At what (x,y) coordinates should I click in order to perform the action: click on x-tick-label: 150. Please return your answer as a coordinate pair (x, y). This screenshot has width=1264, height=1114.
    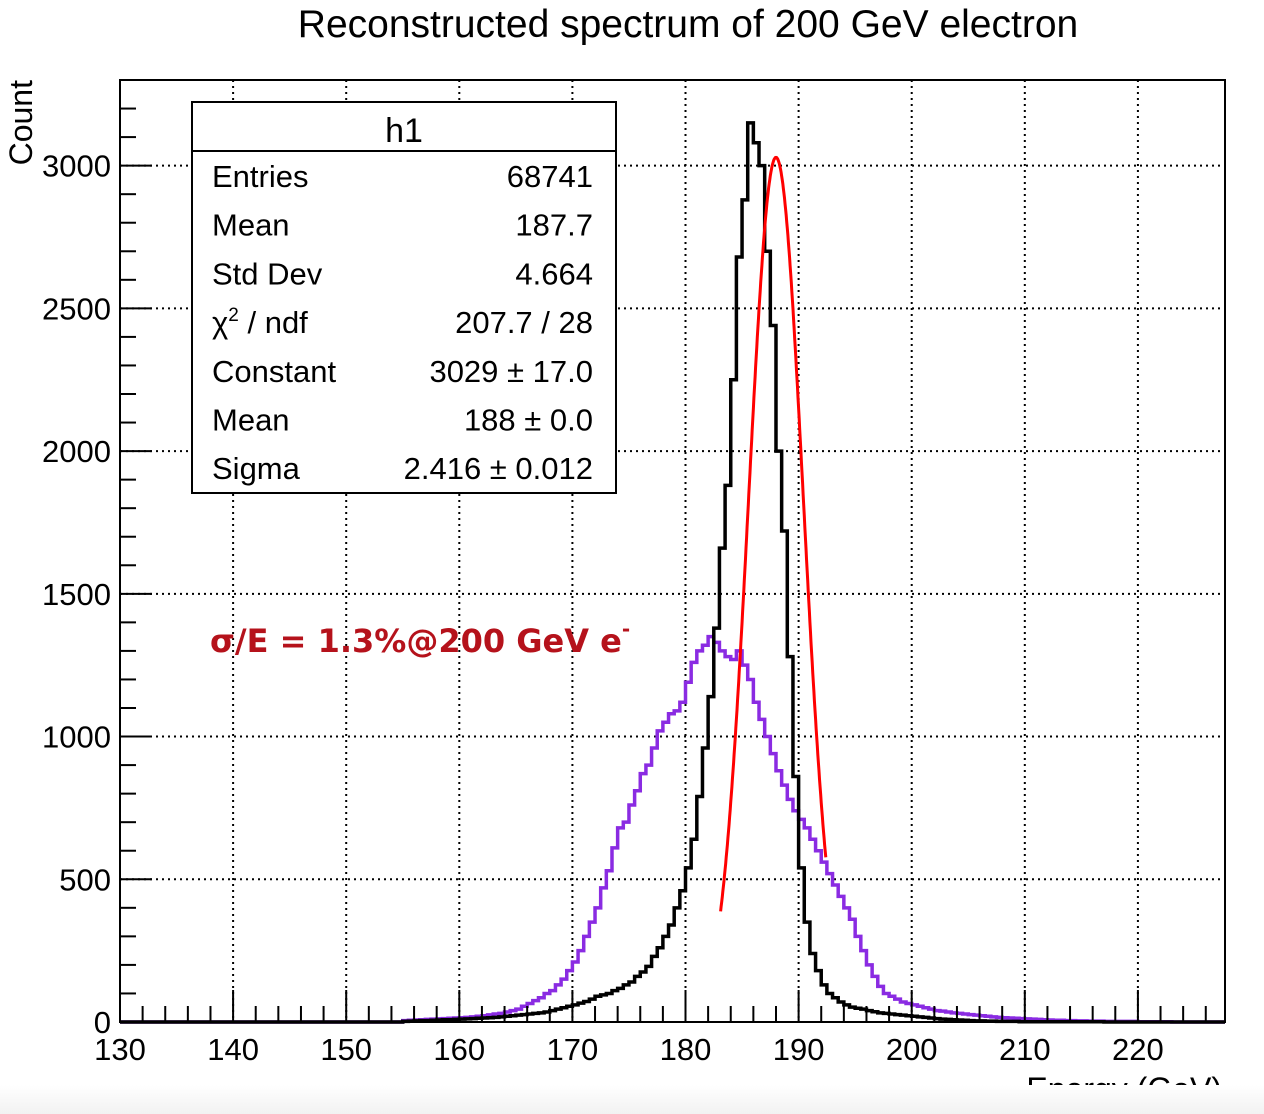
    Looking at the image, I should click on (346, 1049).